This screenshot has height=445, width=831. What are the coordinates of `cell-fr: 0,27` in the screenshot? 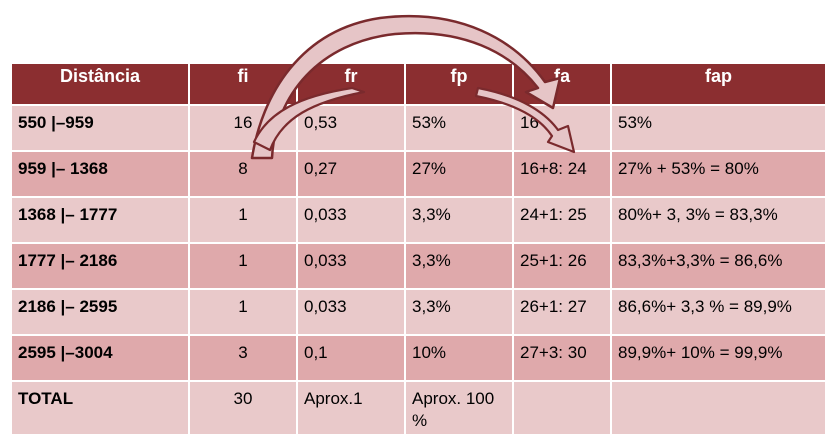 It's located at (351, 174).